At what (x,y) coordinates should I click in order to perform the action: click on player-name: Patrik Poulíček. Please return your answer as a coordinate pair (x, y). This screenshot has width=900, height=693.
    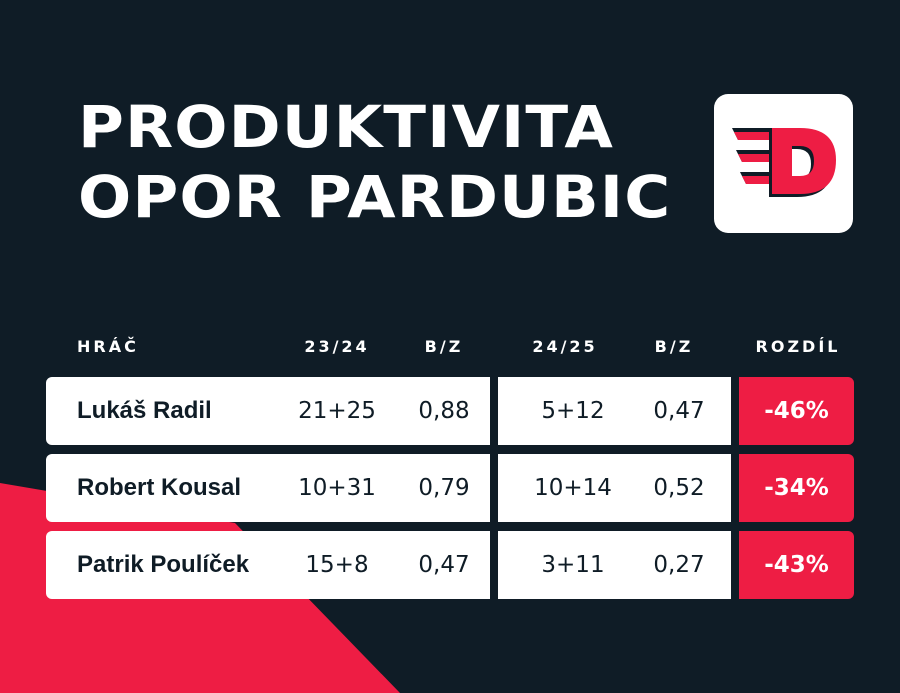
    Looking at the image, I should click on (163, 564).